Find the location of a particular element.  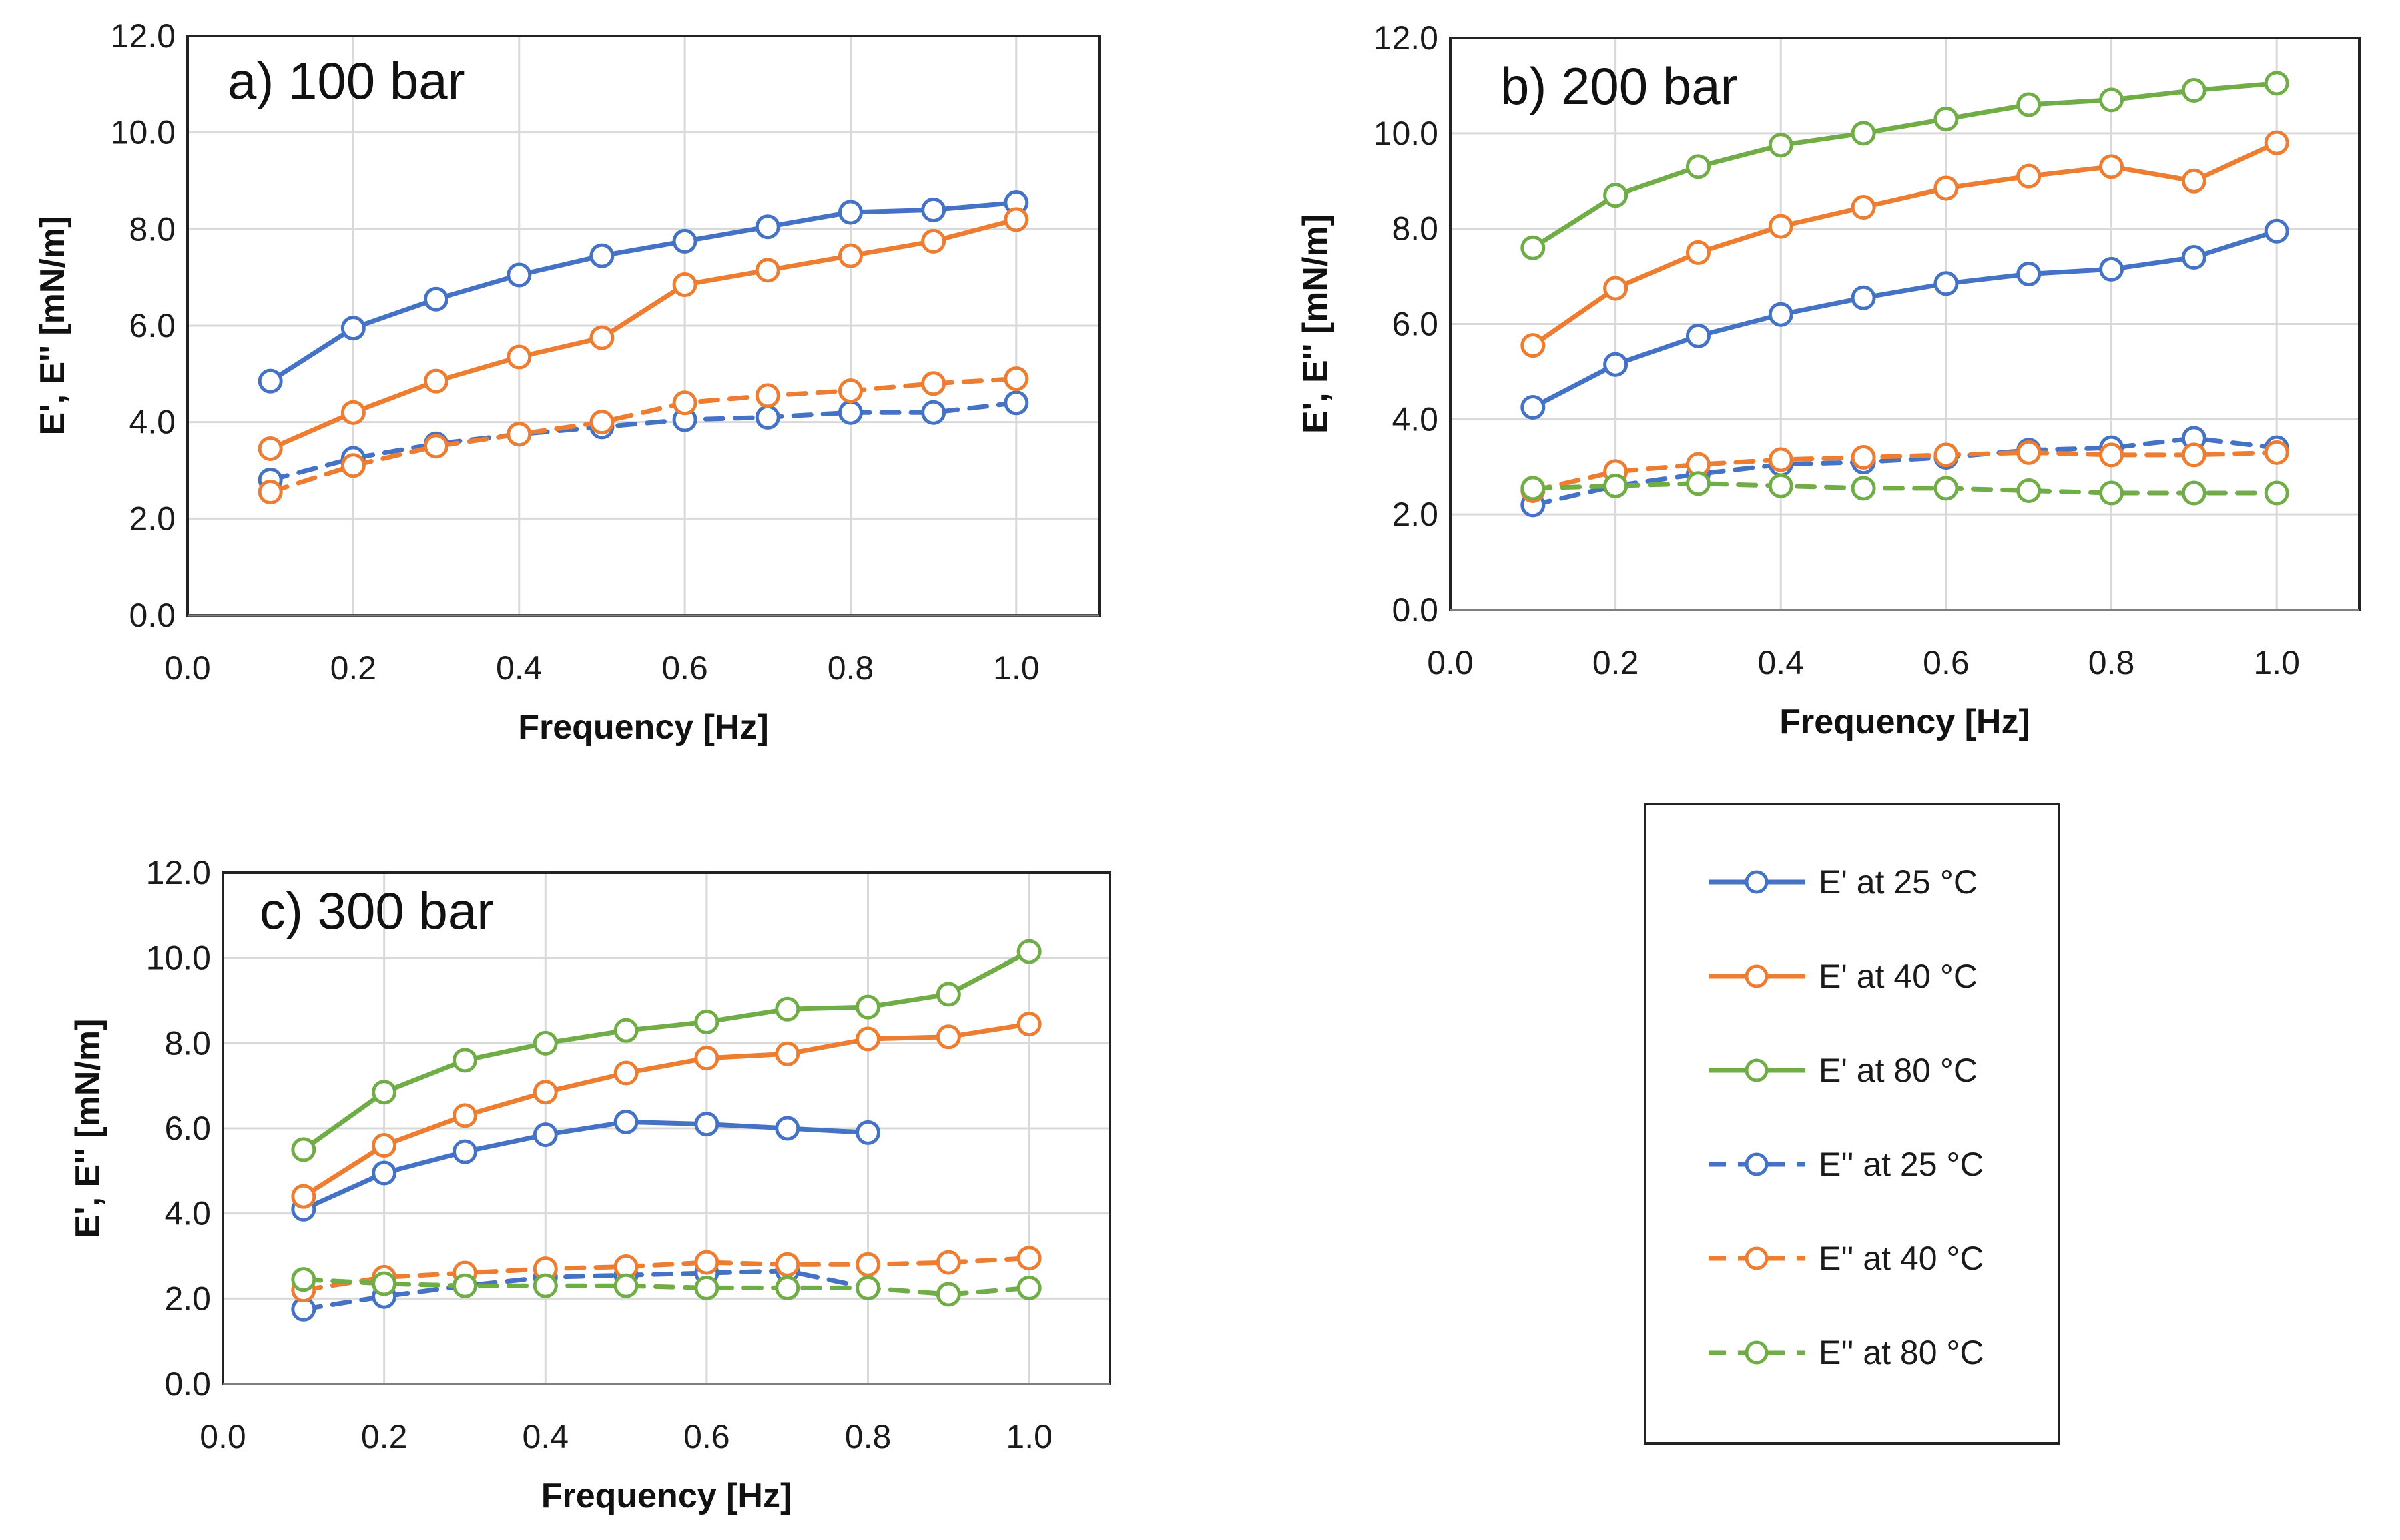

legend-item: E'' at 25 °C is located at coordinates (1846, 1164).